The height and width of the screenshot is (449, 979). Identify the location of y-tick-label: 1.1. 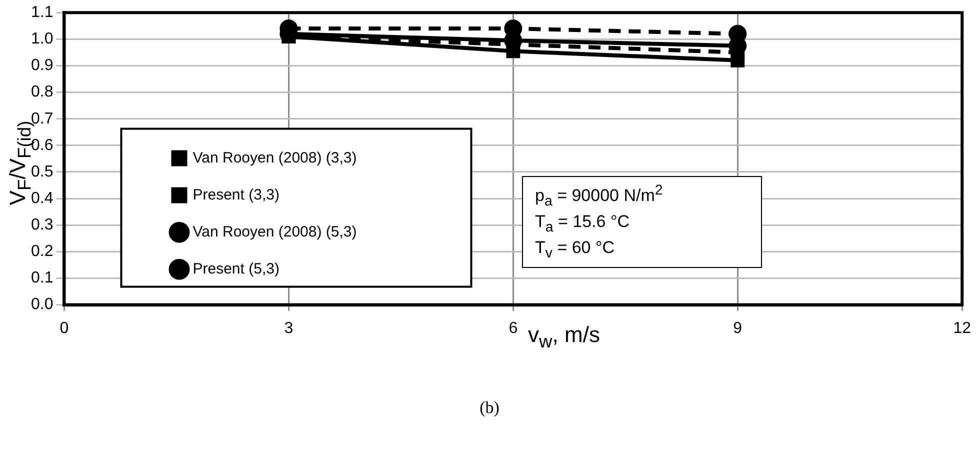
(42, 13).